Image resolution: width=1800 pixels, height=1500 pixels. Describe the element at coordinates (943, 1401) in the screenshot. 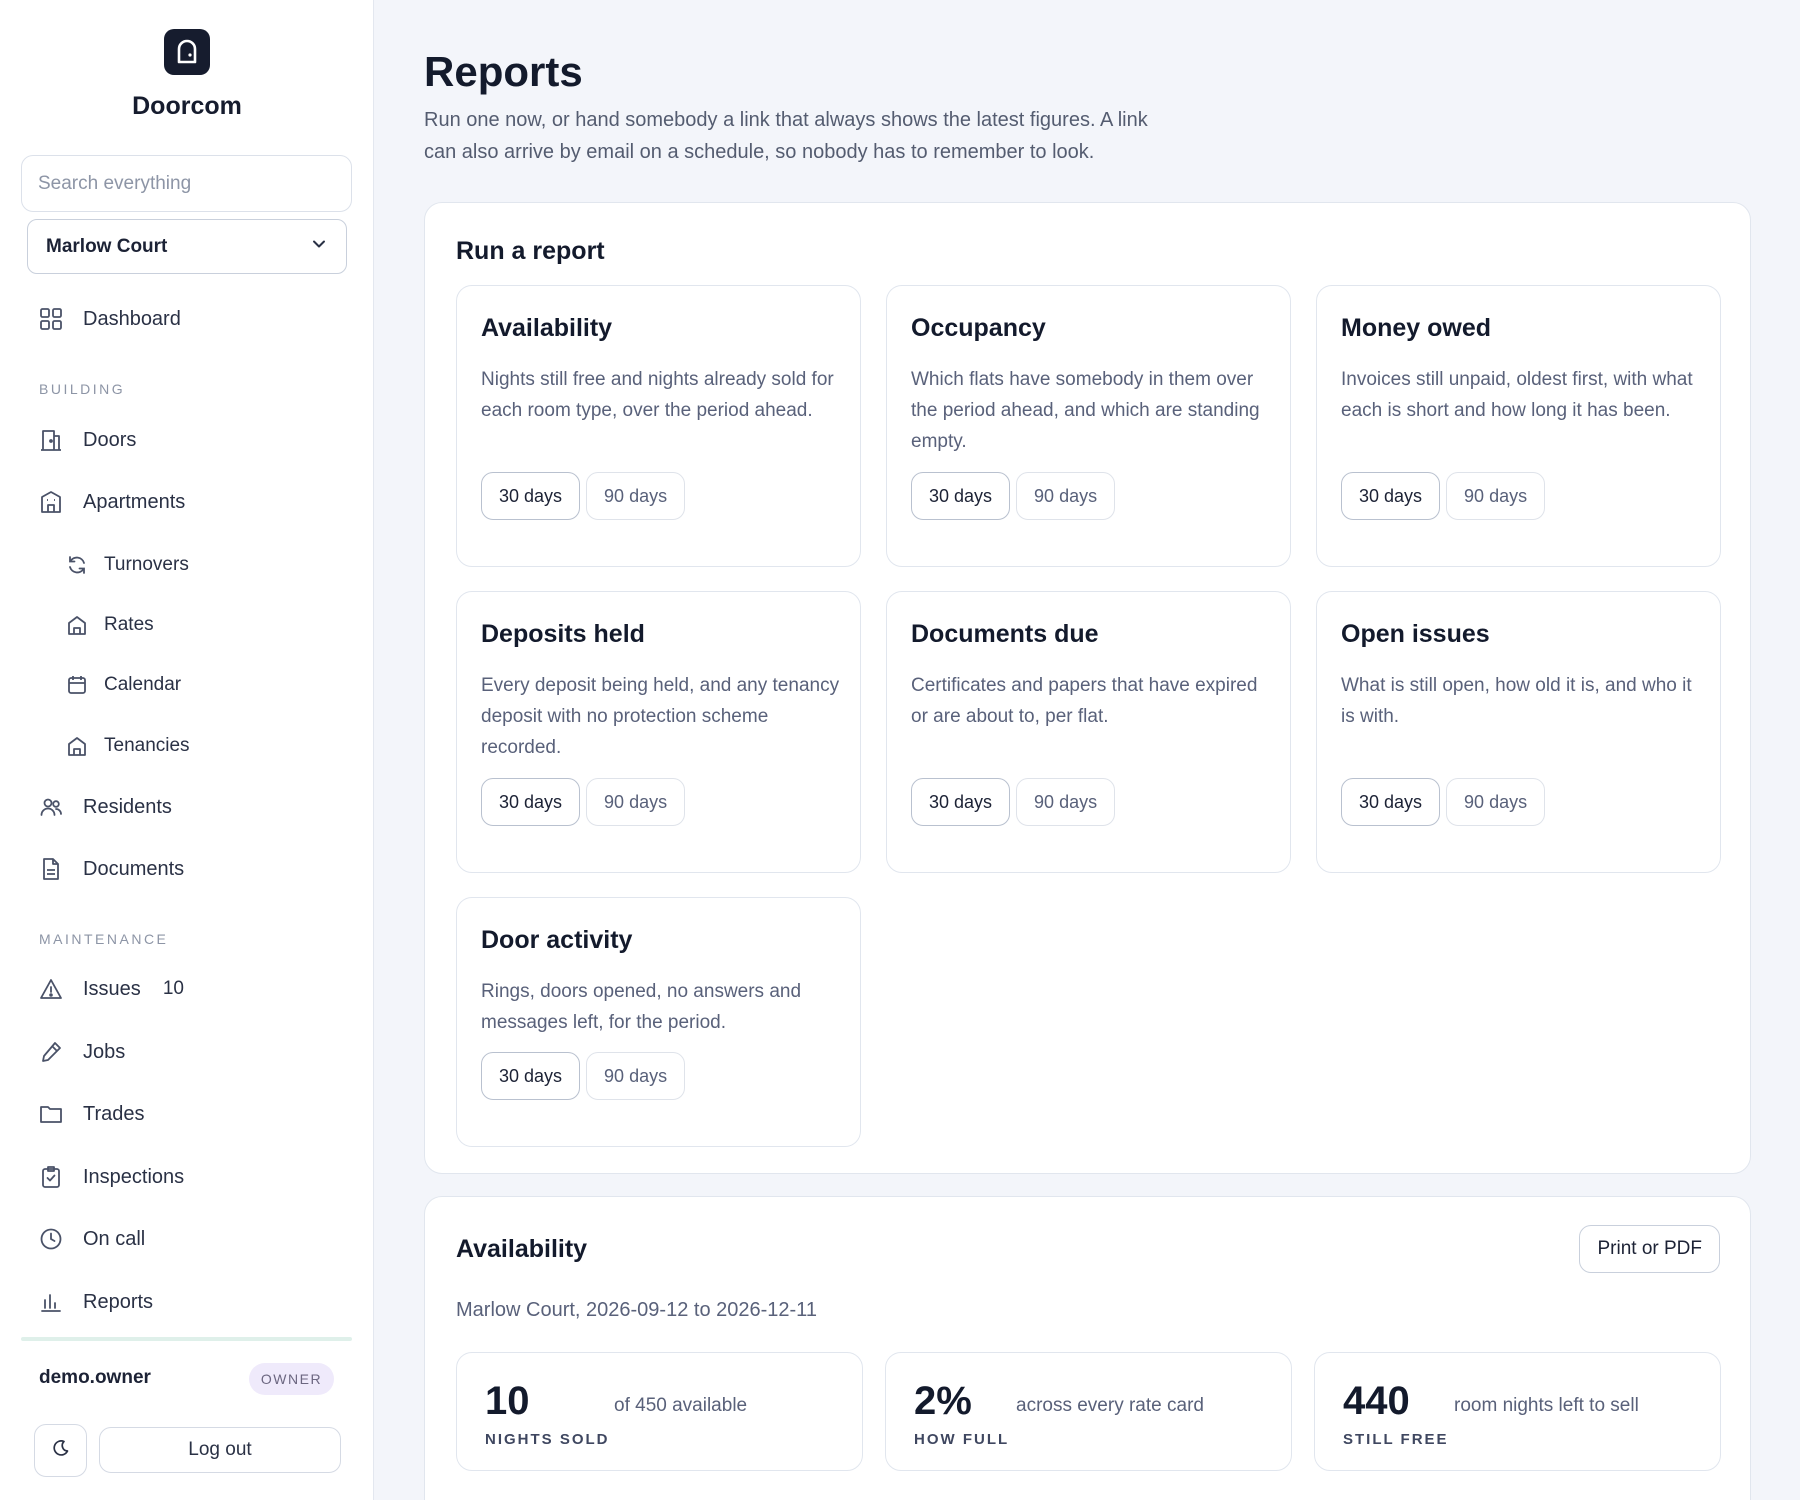

I see `stat-value: 2%` at that location.